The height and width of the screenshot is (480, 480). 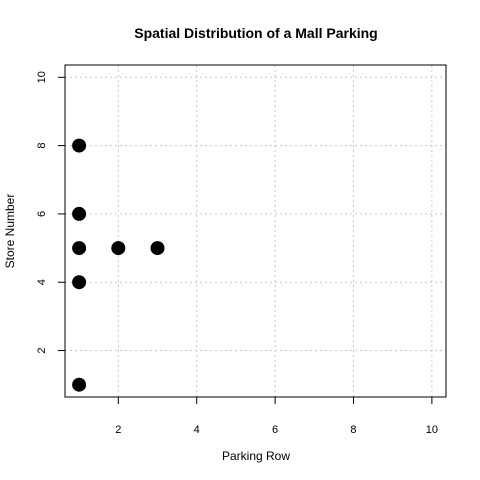 I want to click on y-tick-label-8: 8, so click(x=42, y=146).